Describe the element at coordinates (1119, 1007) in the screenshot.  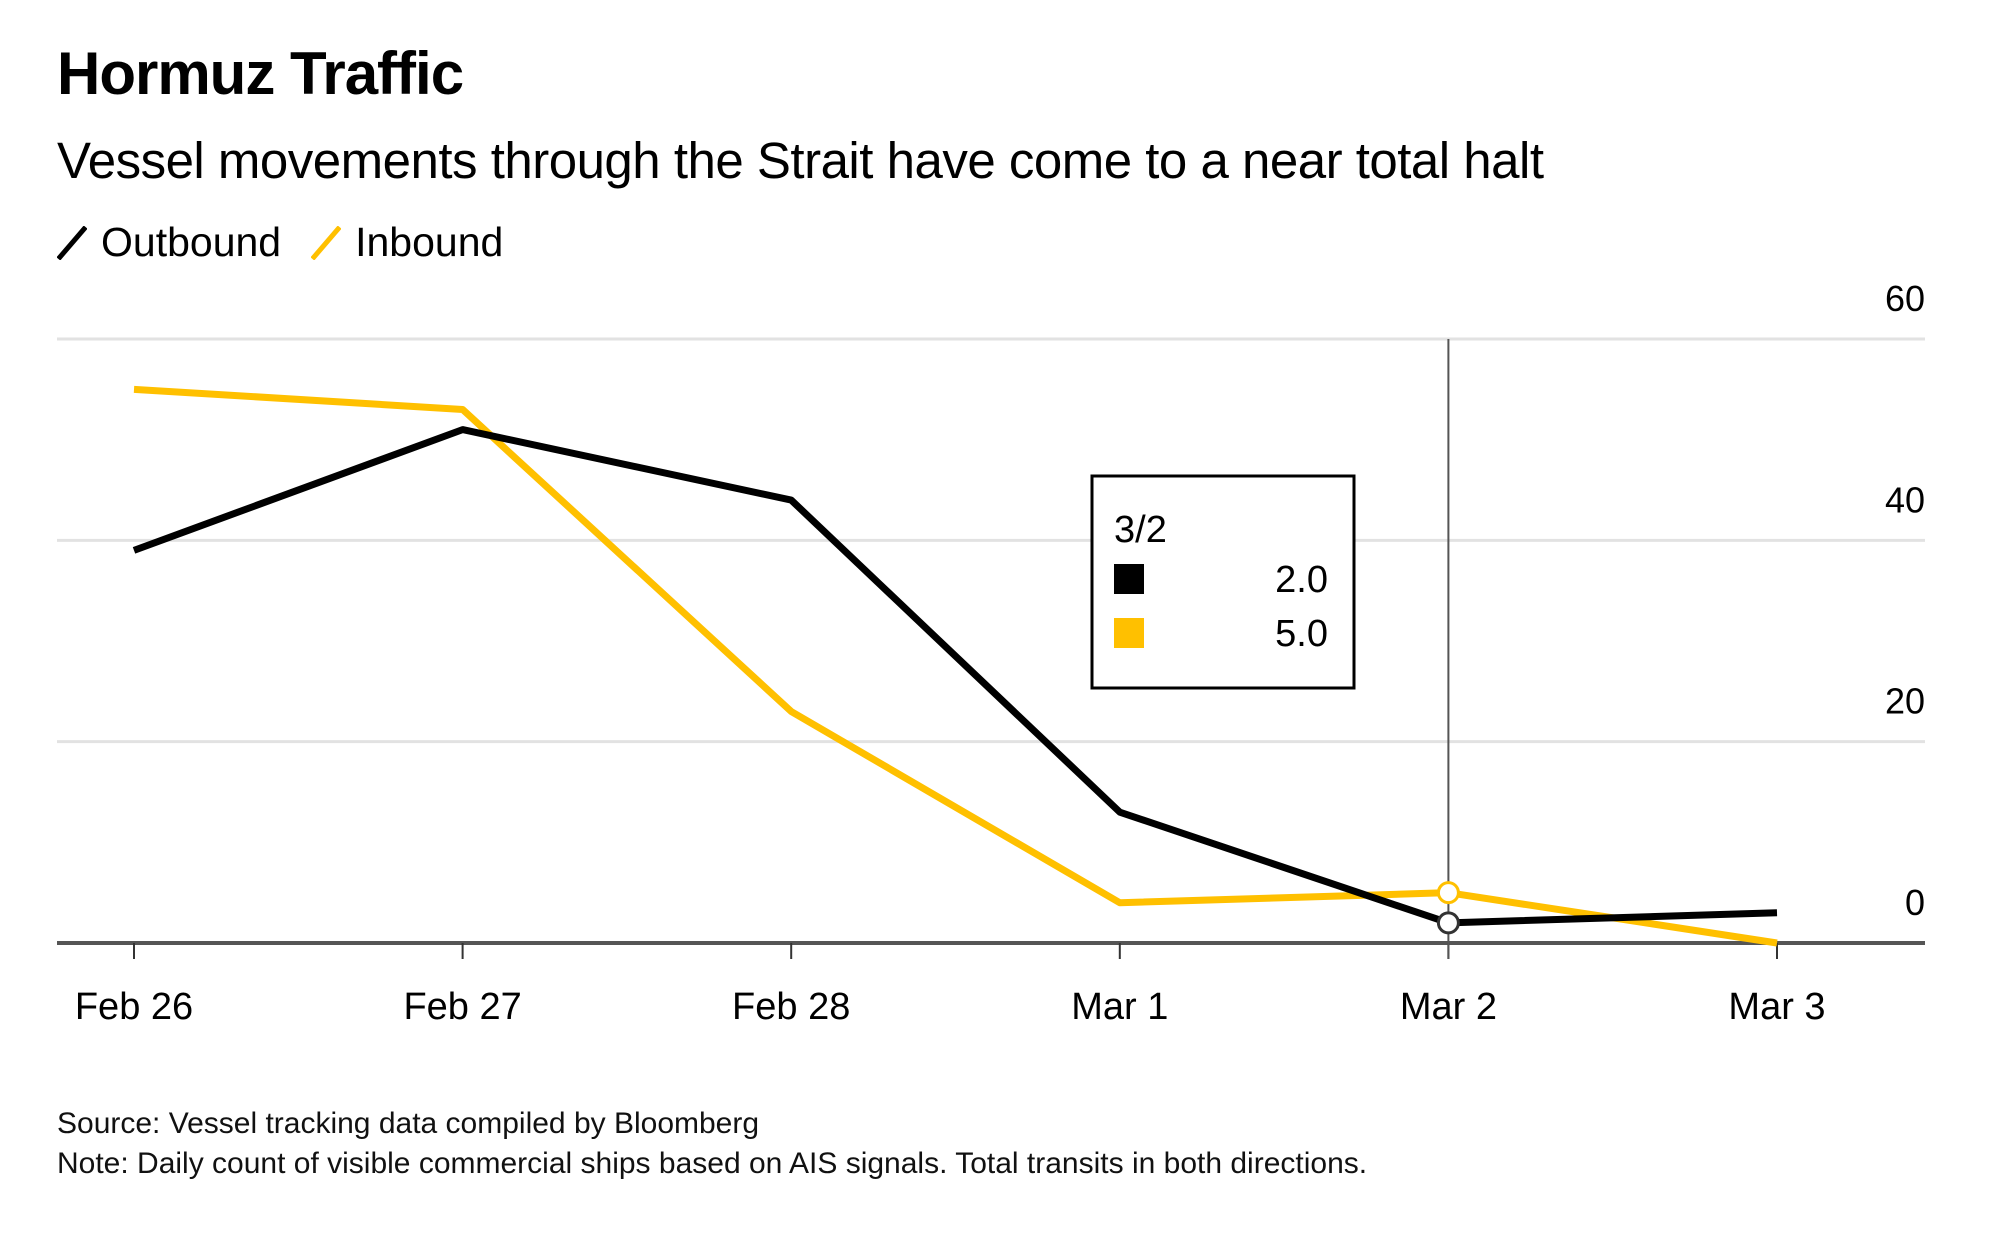
I see `x-tick-label: Mar 1` at that location.